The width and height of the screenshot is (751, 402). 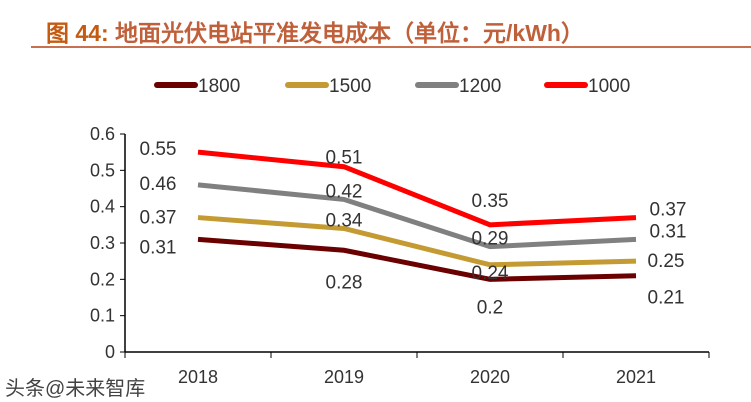 What do you see at coordinates (198, 377) in the screenshot?
I see `x-tick-label: 2018` at bounding box center [198, 377].